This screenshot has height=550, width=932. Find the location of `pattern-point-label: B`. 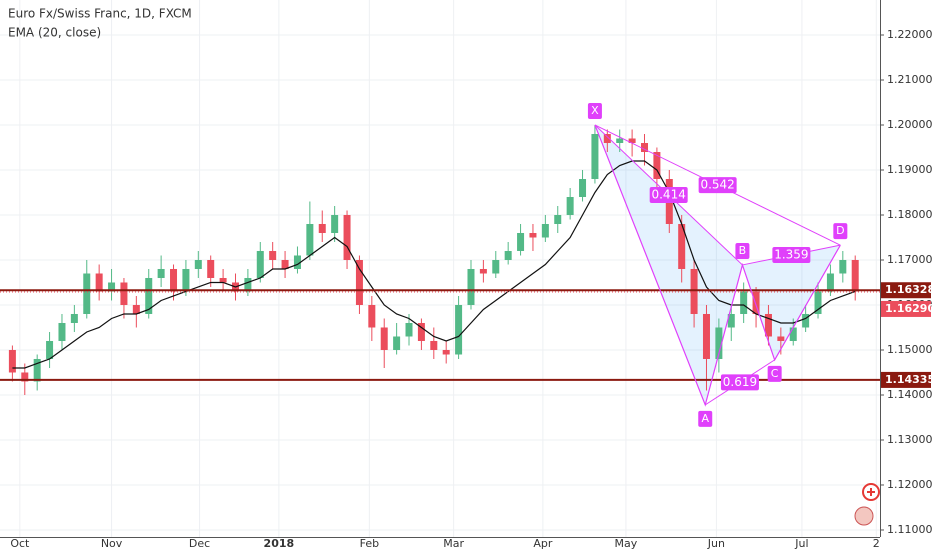

pattern-point-label: B is located at coordinates (743, 250).